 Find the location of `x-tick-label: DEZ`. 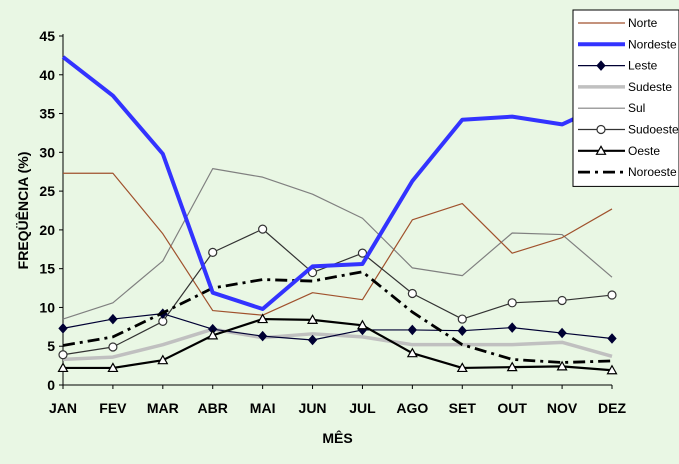

x-tick-label: DEZ is located at coordinates (612, 408).